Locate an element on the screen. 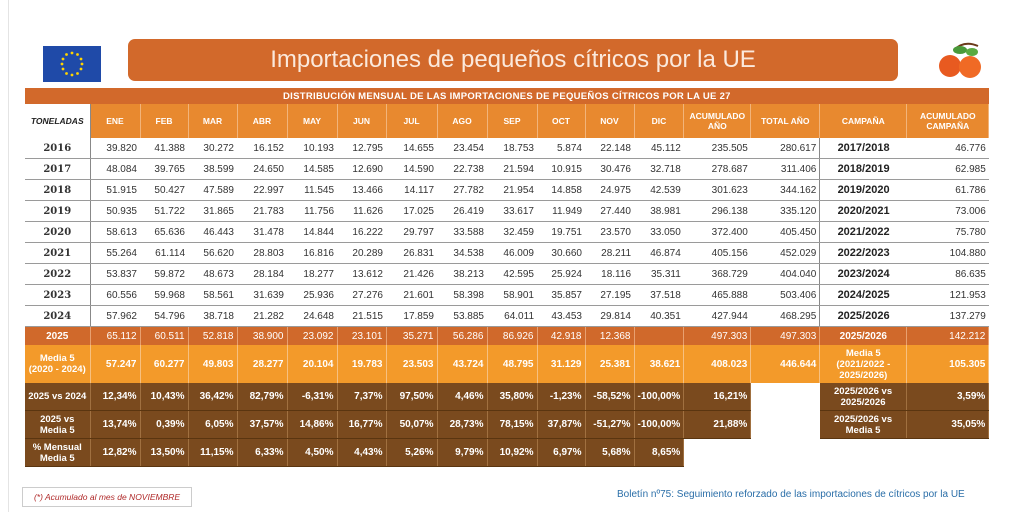 This screenshot has height=512, width=1024. table-cell: 49.803 is located at coordinates (213, 364).